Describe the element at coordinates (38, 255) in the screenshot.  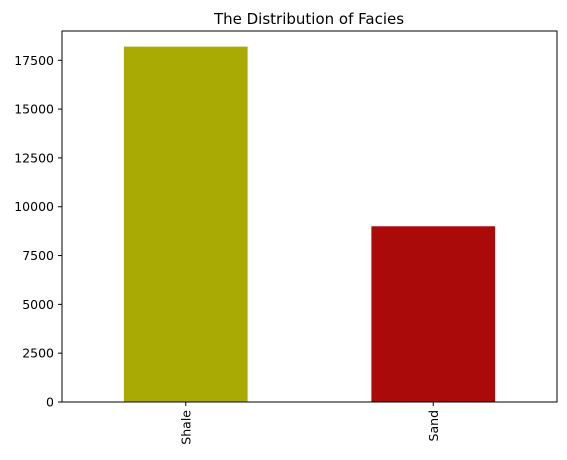
I see `y-tick-label: 7500` at that location.